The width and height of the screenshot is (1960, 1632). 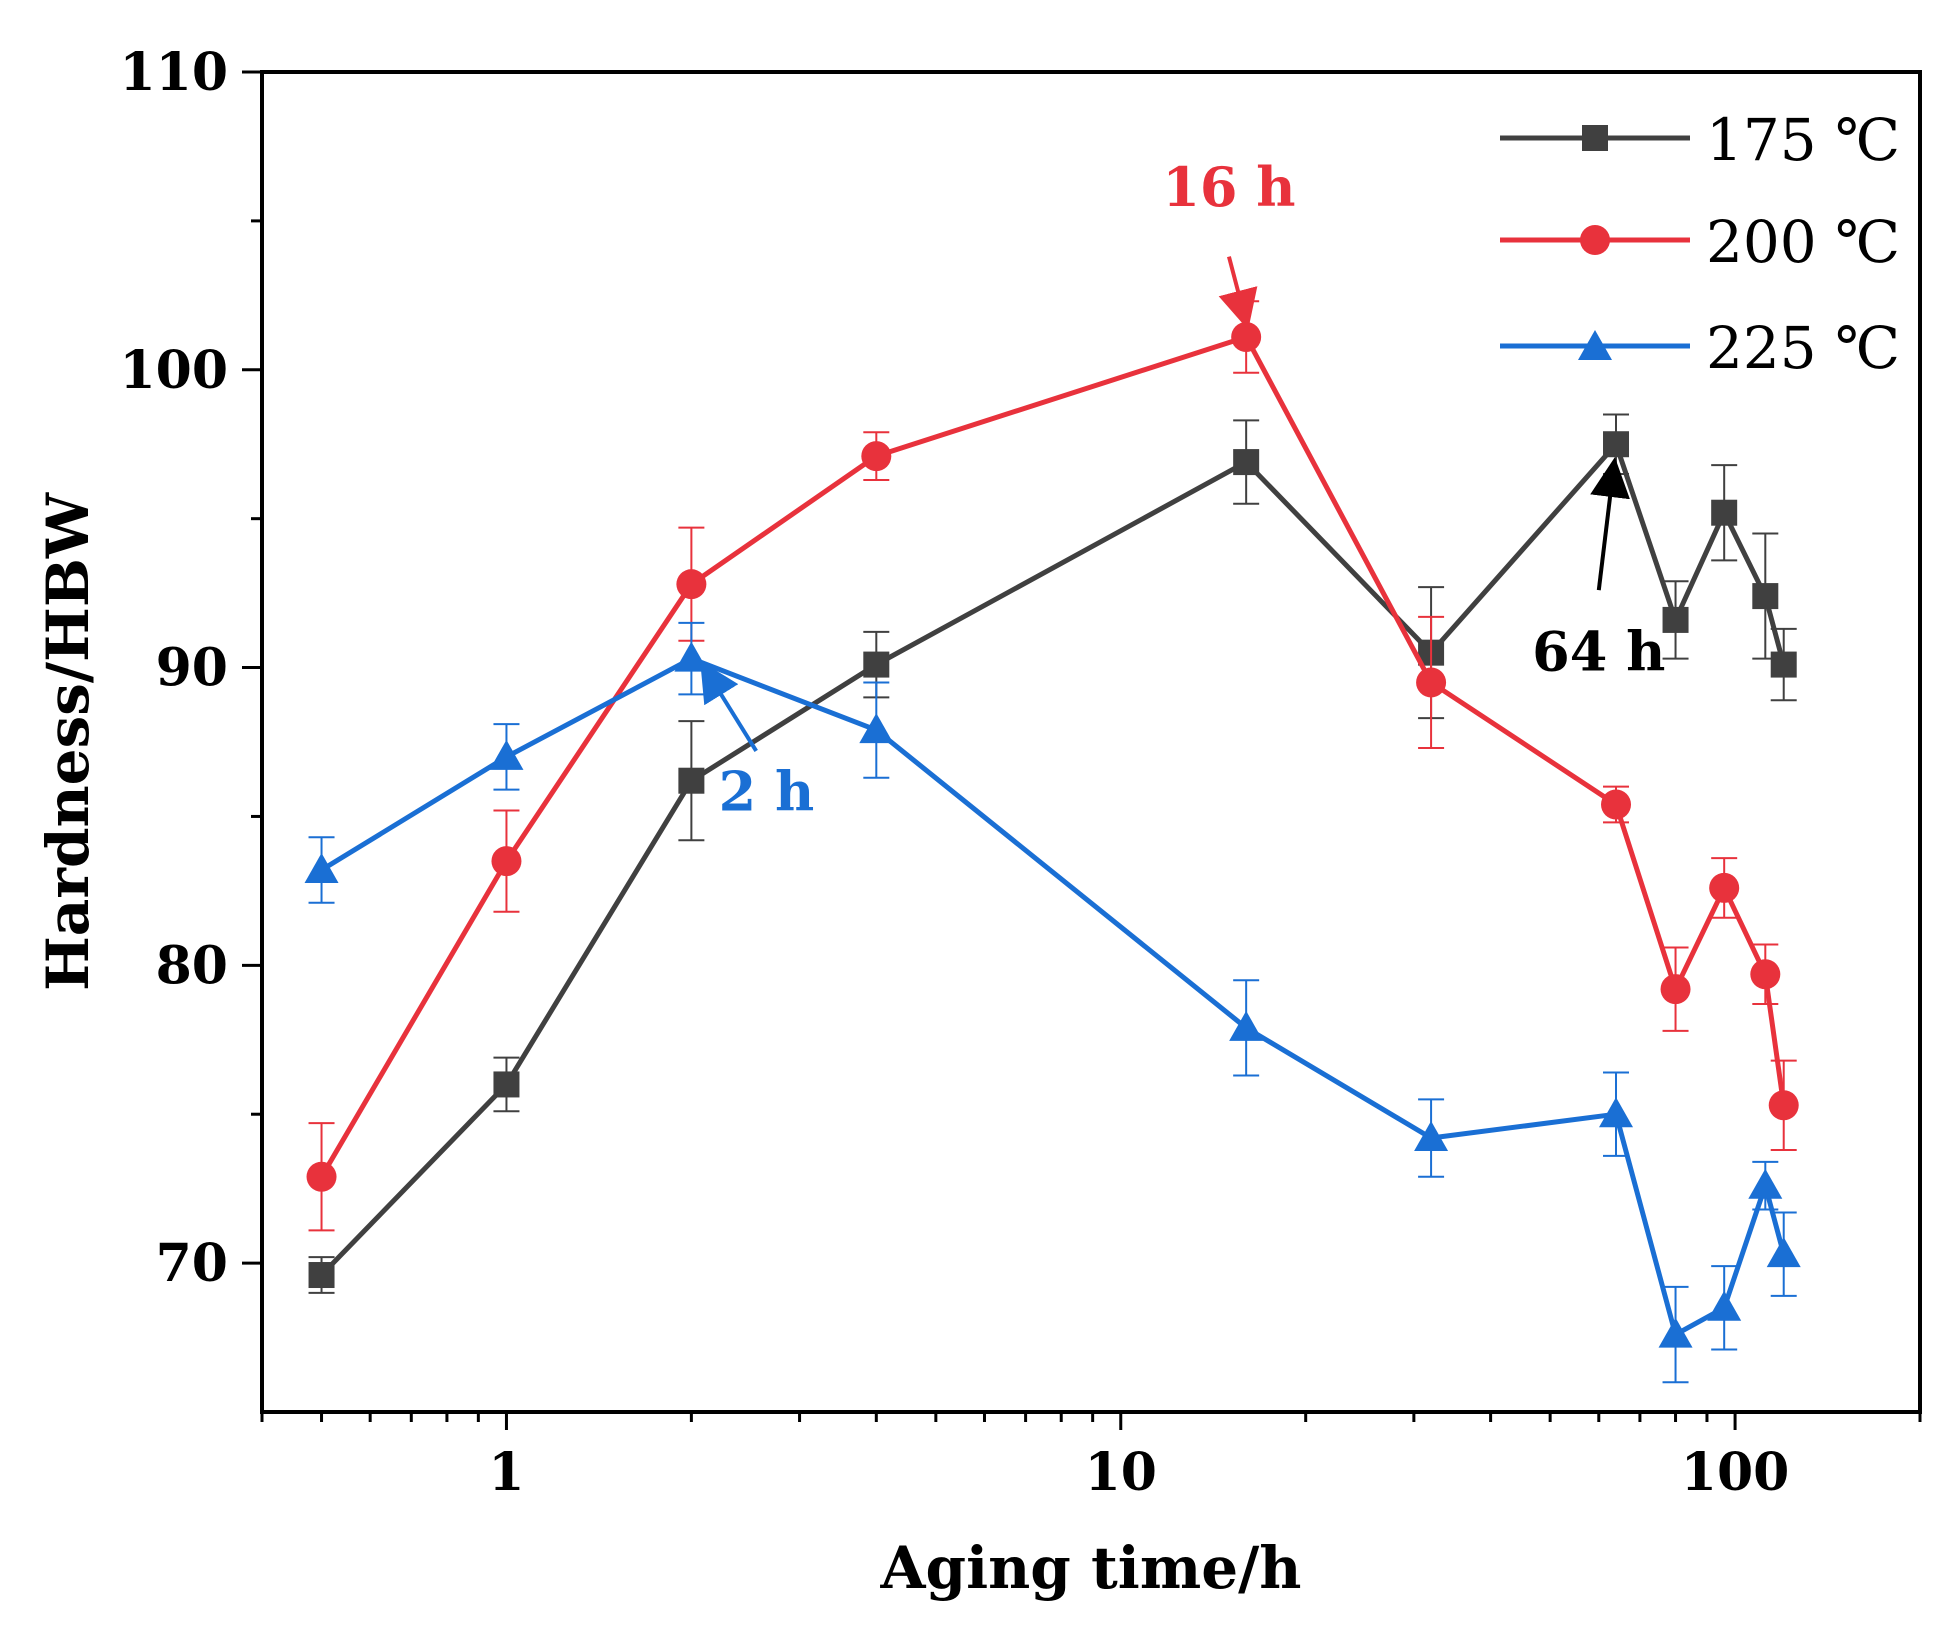 What do you see at coordinates (173, 370) in the screenshot?
I see `y-tick-label: 100` at bounding box center [173, 370].